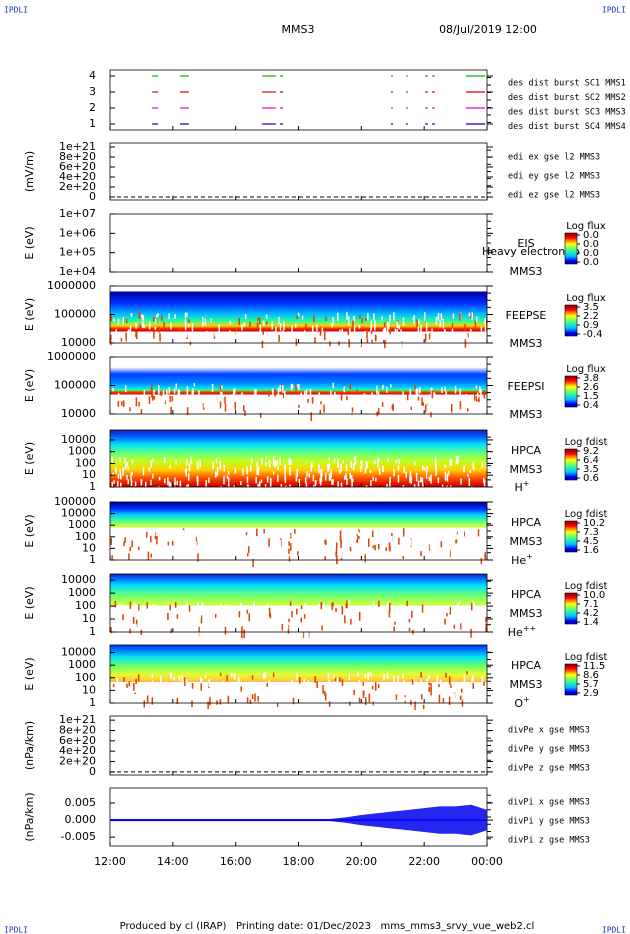  What do you see at coordinates (85, 605) in the screenshot?
I see `y-tick-label: 100` at bounding box center [85, 605].